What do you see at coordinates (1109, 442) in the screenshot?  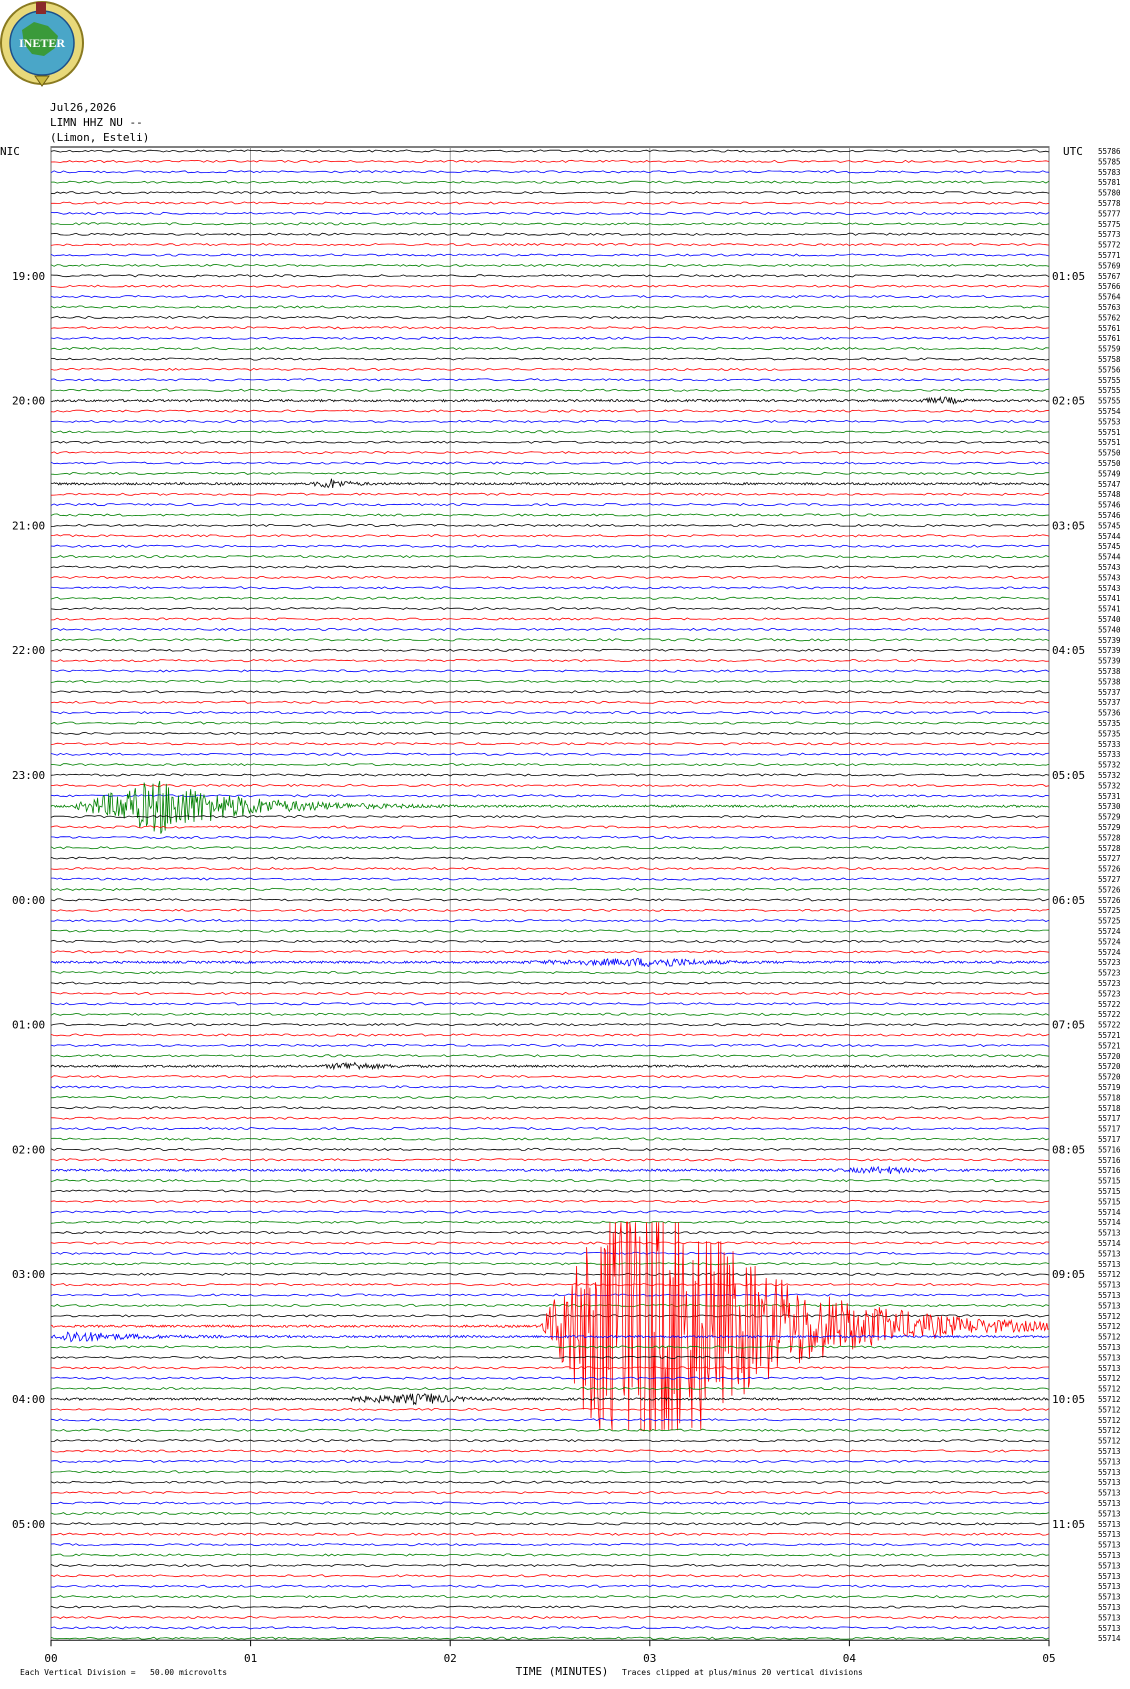 I see `trace-label: 55751` at bounding box center [1109, 442].